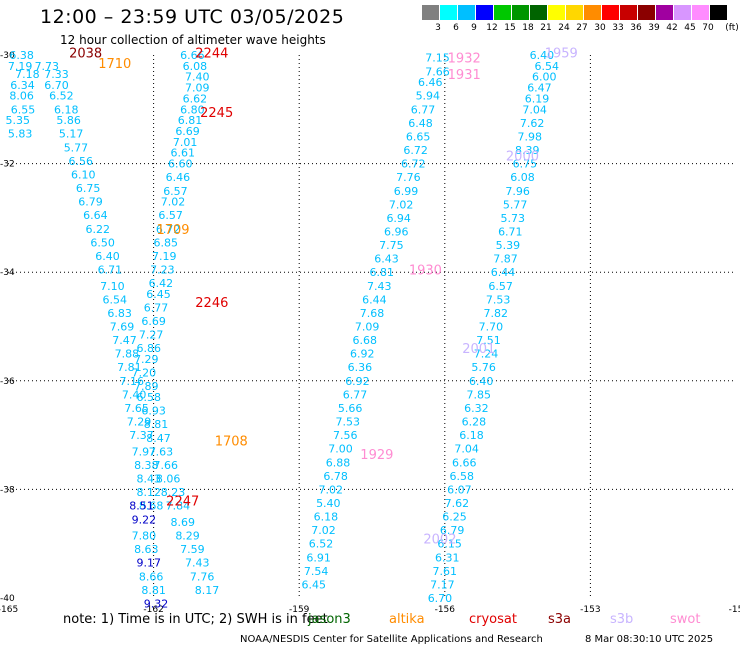 Image resolution: width=740 pixels, height=650 pixels. What do you see at coordinates (182, 522) in the screenshot?
I see `wave-height-value: 8.69` at bounding box center [182, 522].